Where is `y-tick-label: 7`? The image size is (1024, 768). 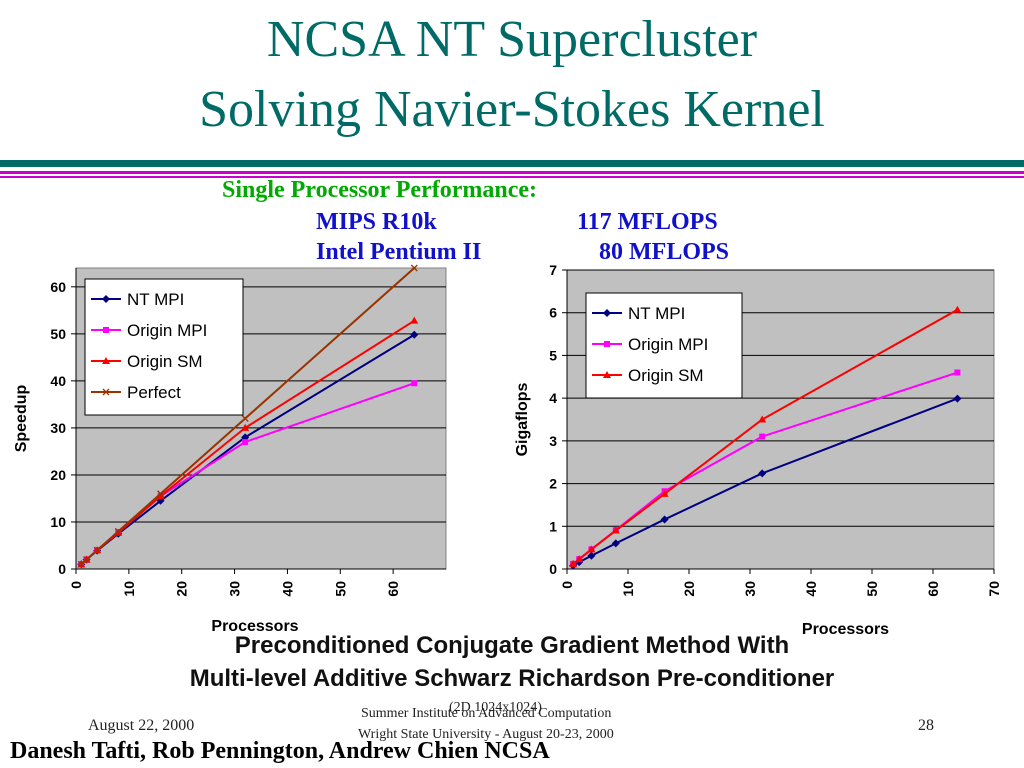
y-tick-label: 7 is located at coordinates (553, 270).